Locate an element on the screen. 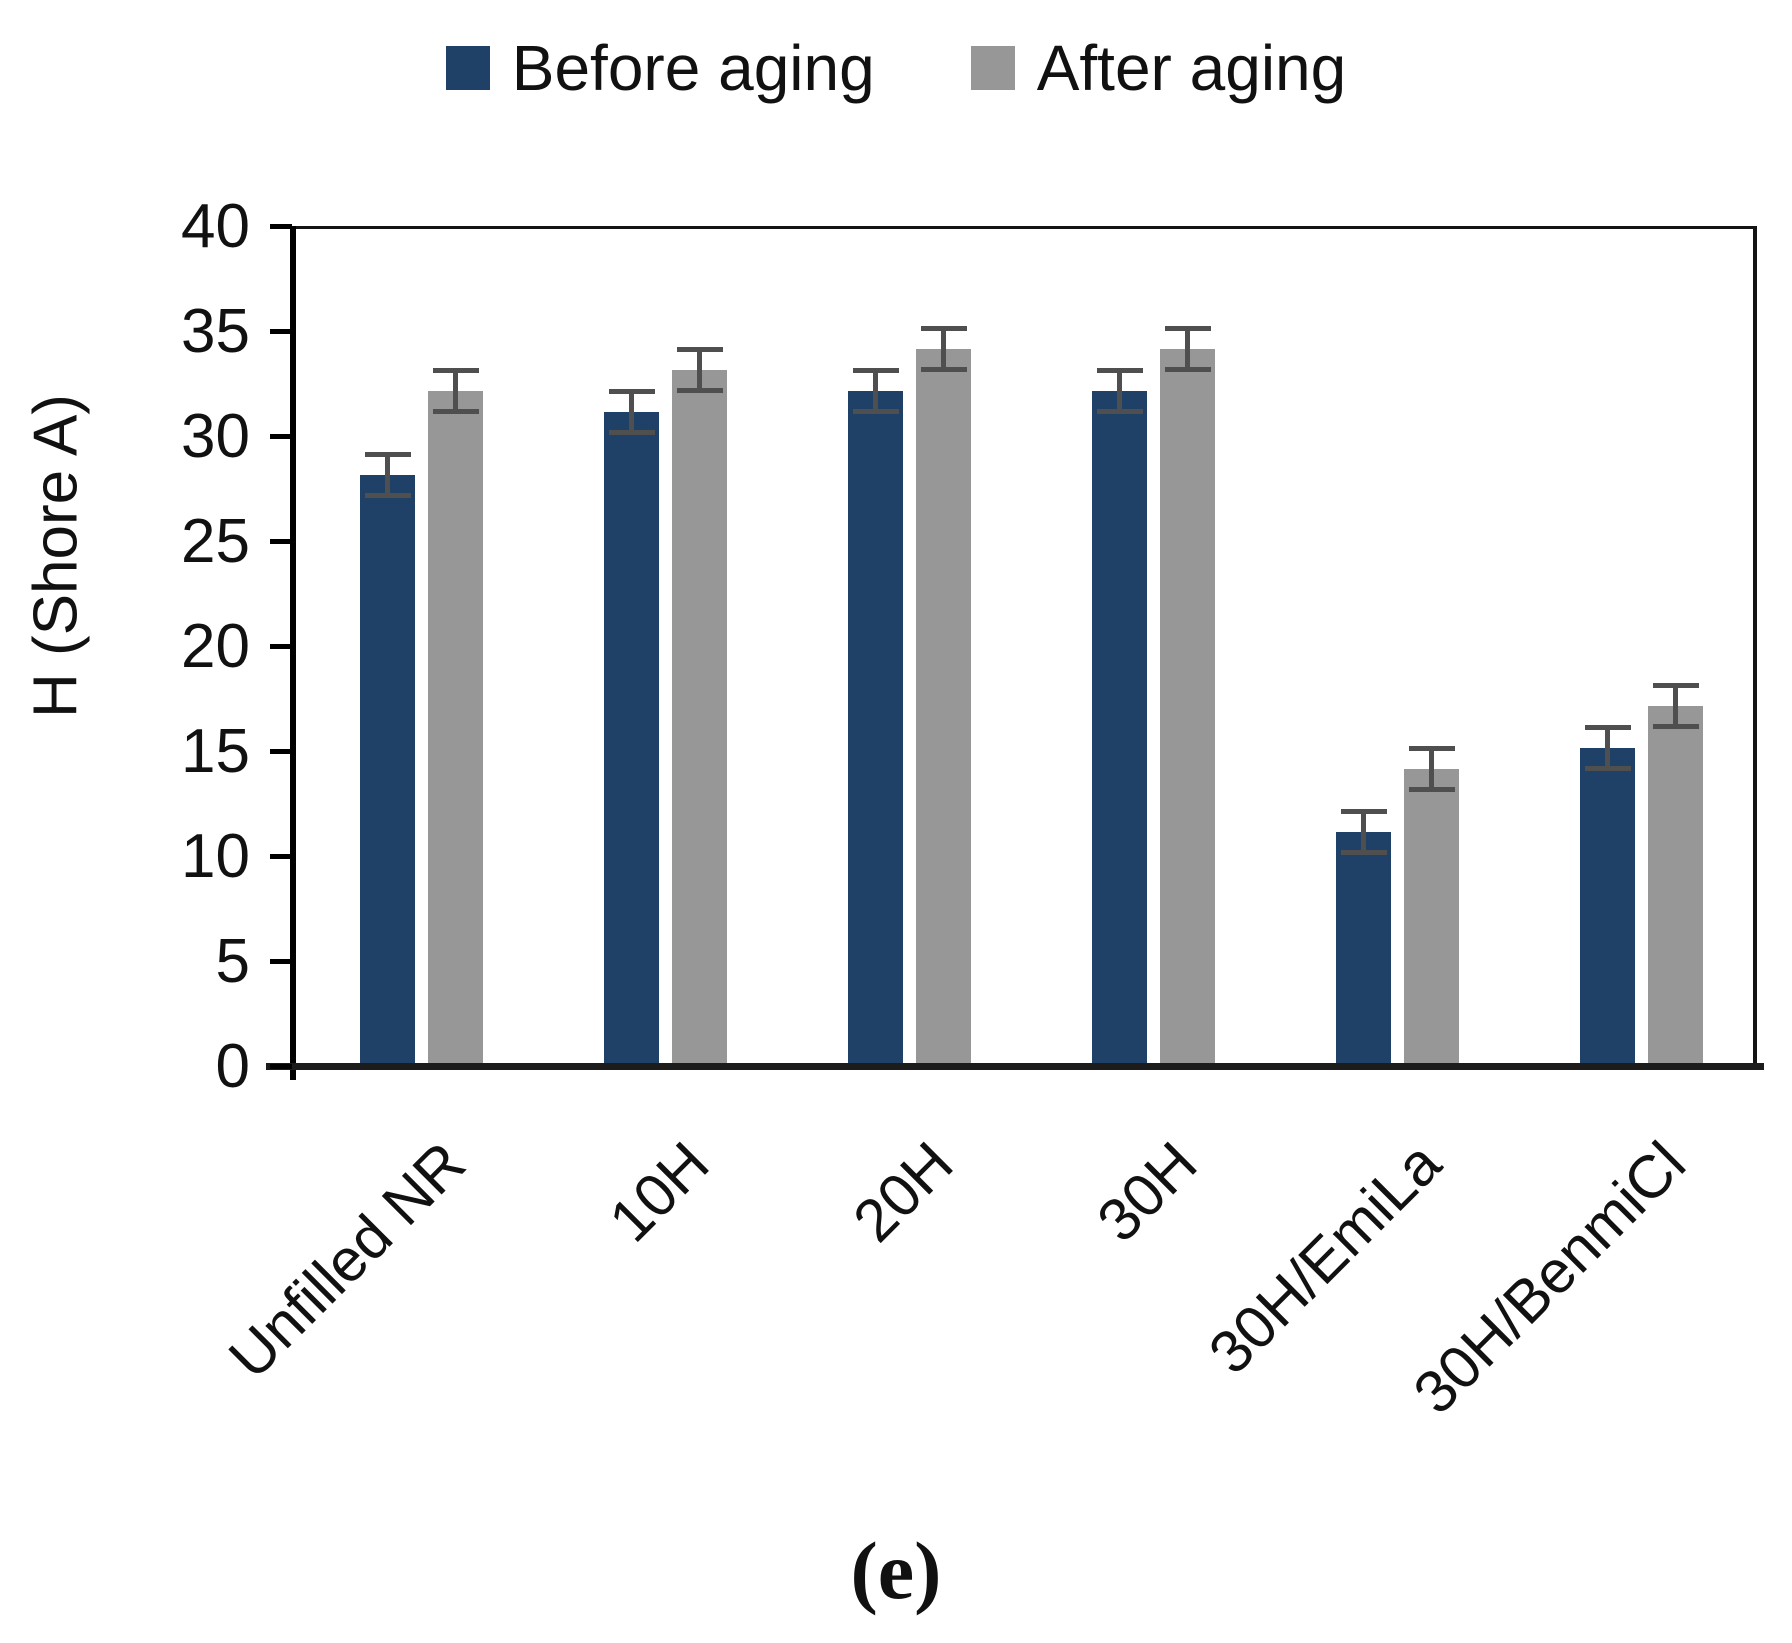  x-tick-label: 30H is located at coordinates (1147, 1192).